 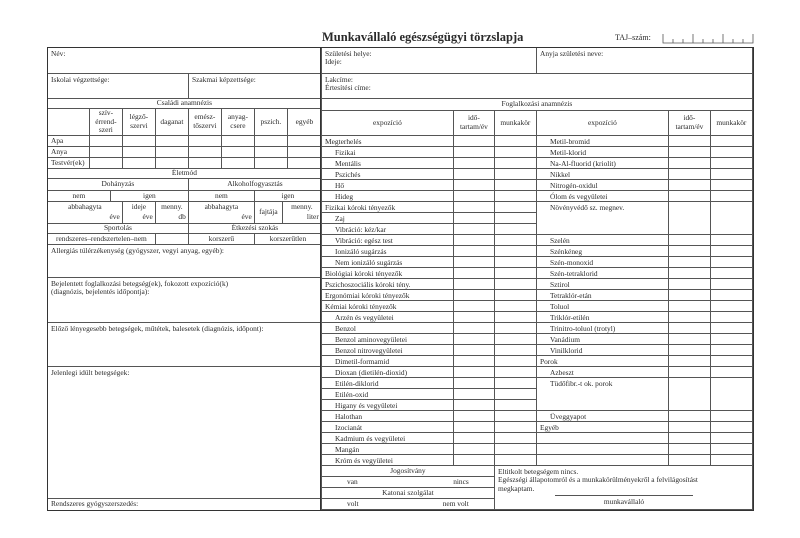 I want to click on military-options: volt nem volt, so click(x=408, y=504).